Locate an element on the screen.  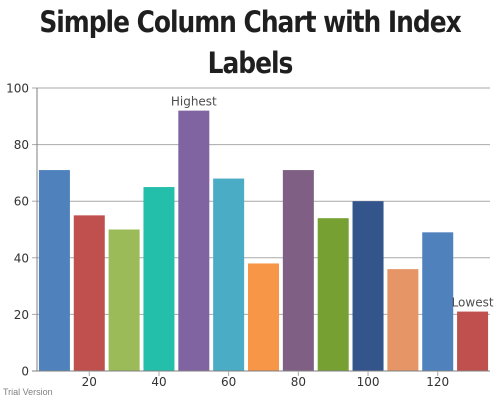
trial-watermark: Trial Version is located at coordinates (28, 392).